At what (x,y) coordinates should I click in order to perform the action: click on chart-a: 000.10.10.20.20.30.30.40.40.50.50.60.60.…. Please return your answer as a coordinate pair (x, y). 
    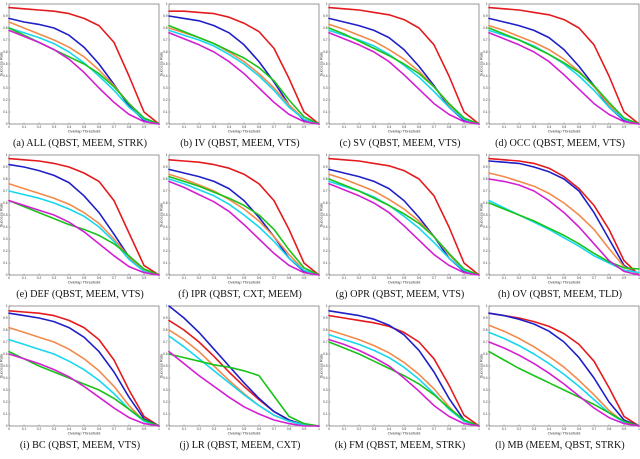
    Looking at the image, I should click on (80, 68).